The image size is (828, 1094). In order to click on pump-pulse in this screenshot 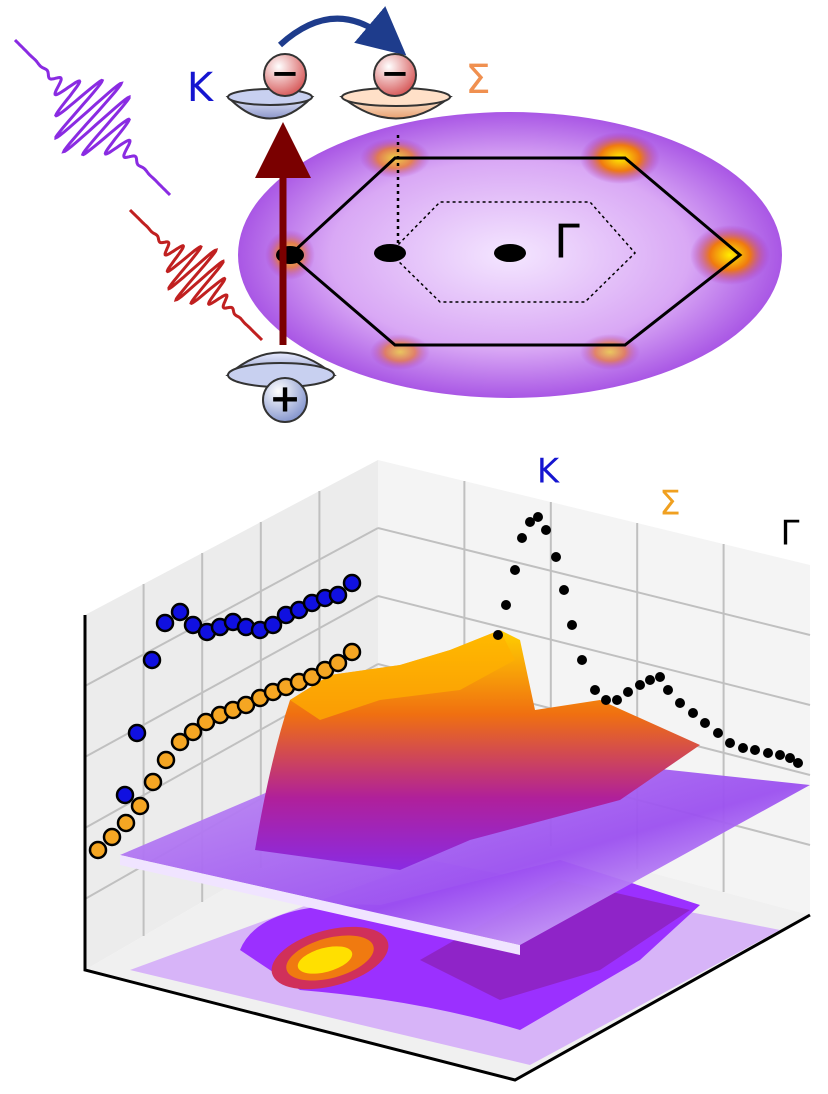, I will do `click(92, 117)`.